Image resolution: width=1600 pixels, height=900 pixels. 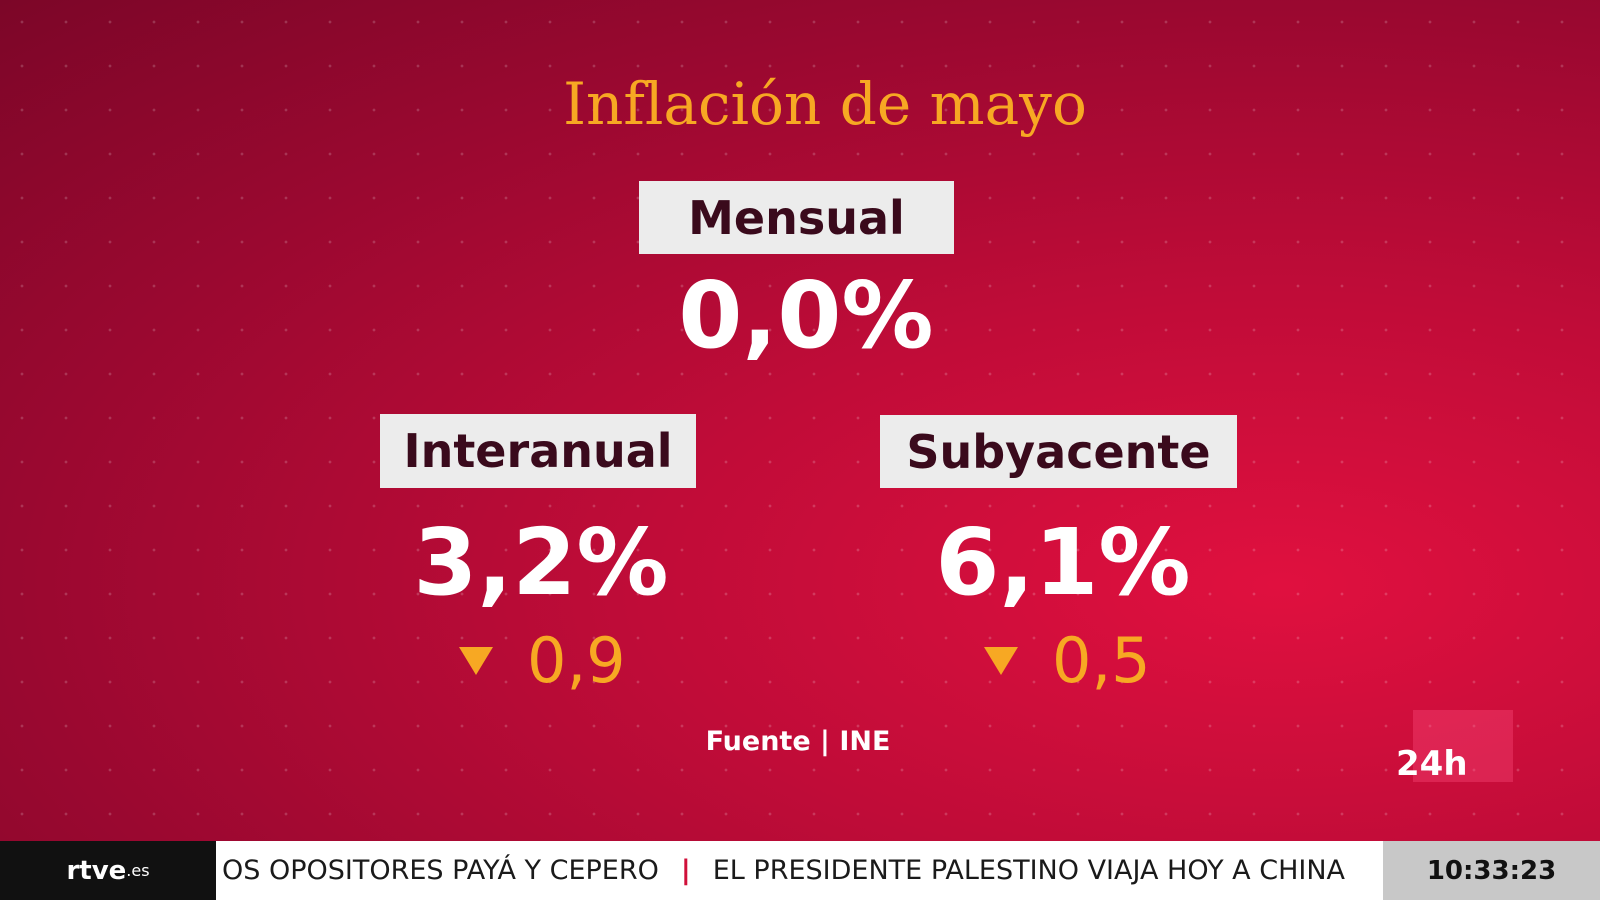 What do you see at coordinates (440, 870) in the screenshot?
I see `ticker-item: OS OPOSITORES PAYÁ Y CEPERO` at bounding box center [440, 870].